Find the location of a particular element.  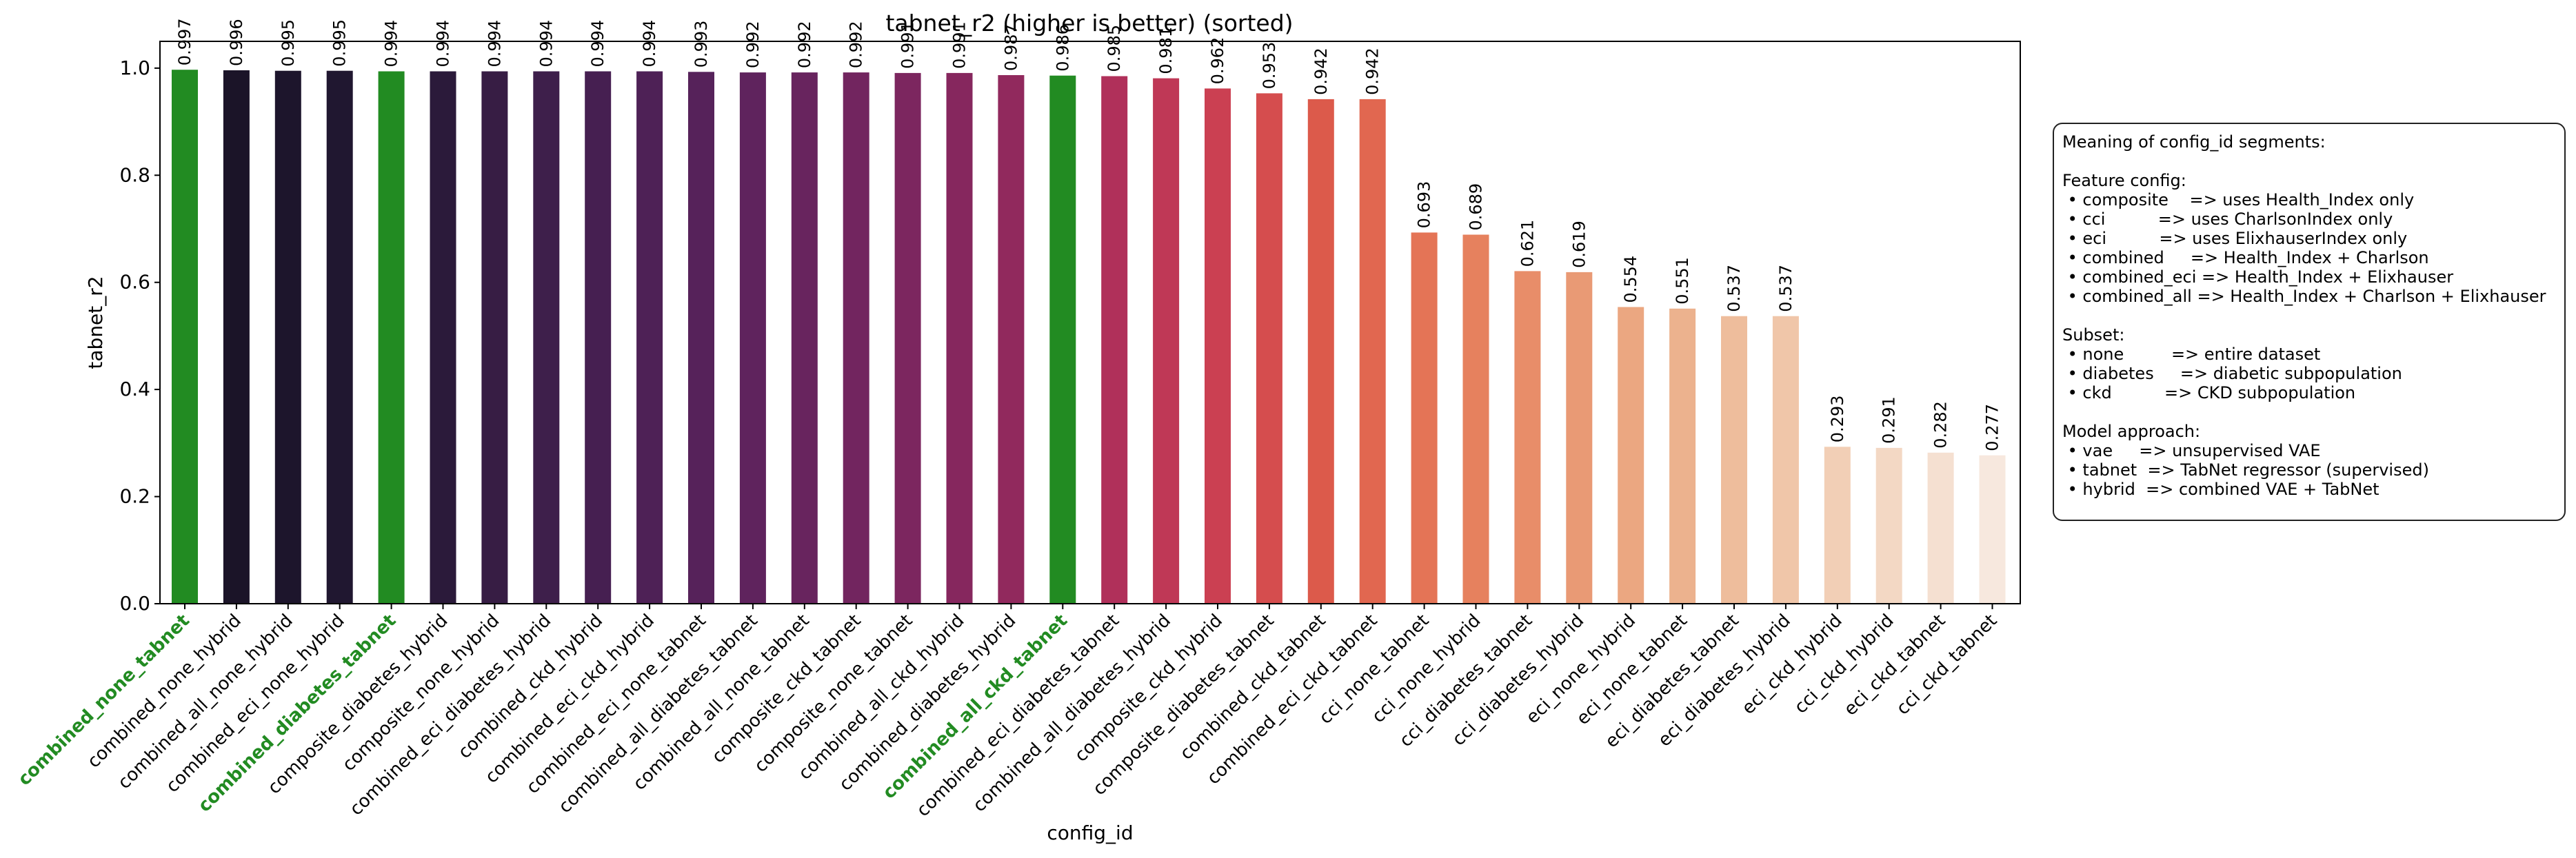

legend-line: • eci => uses ElixhauserIndex only is located at coordinates (2235, 238).